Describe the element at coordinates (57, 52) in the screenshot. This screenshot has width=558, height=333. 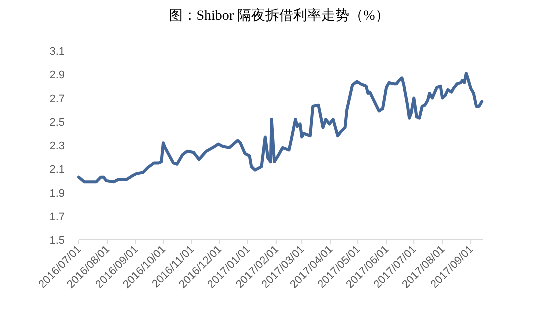
I see `y-tick-label: 3.1` at that location.